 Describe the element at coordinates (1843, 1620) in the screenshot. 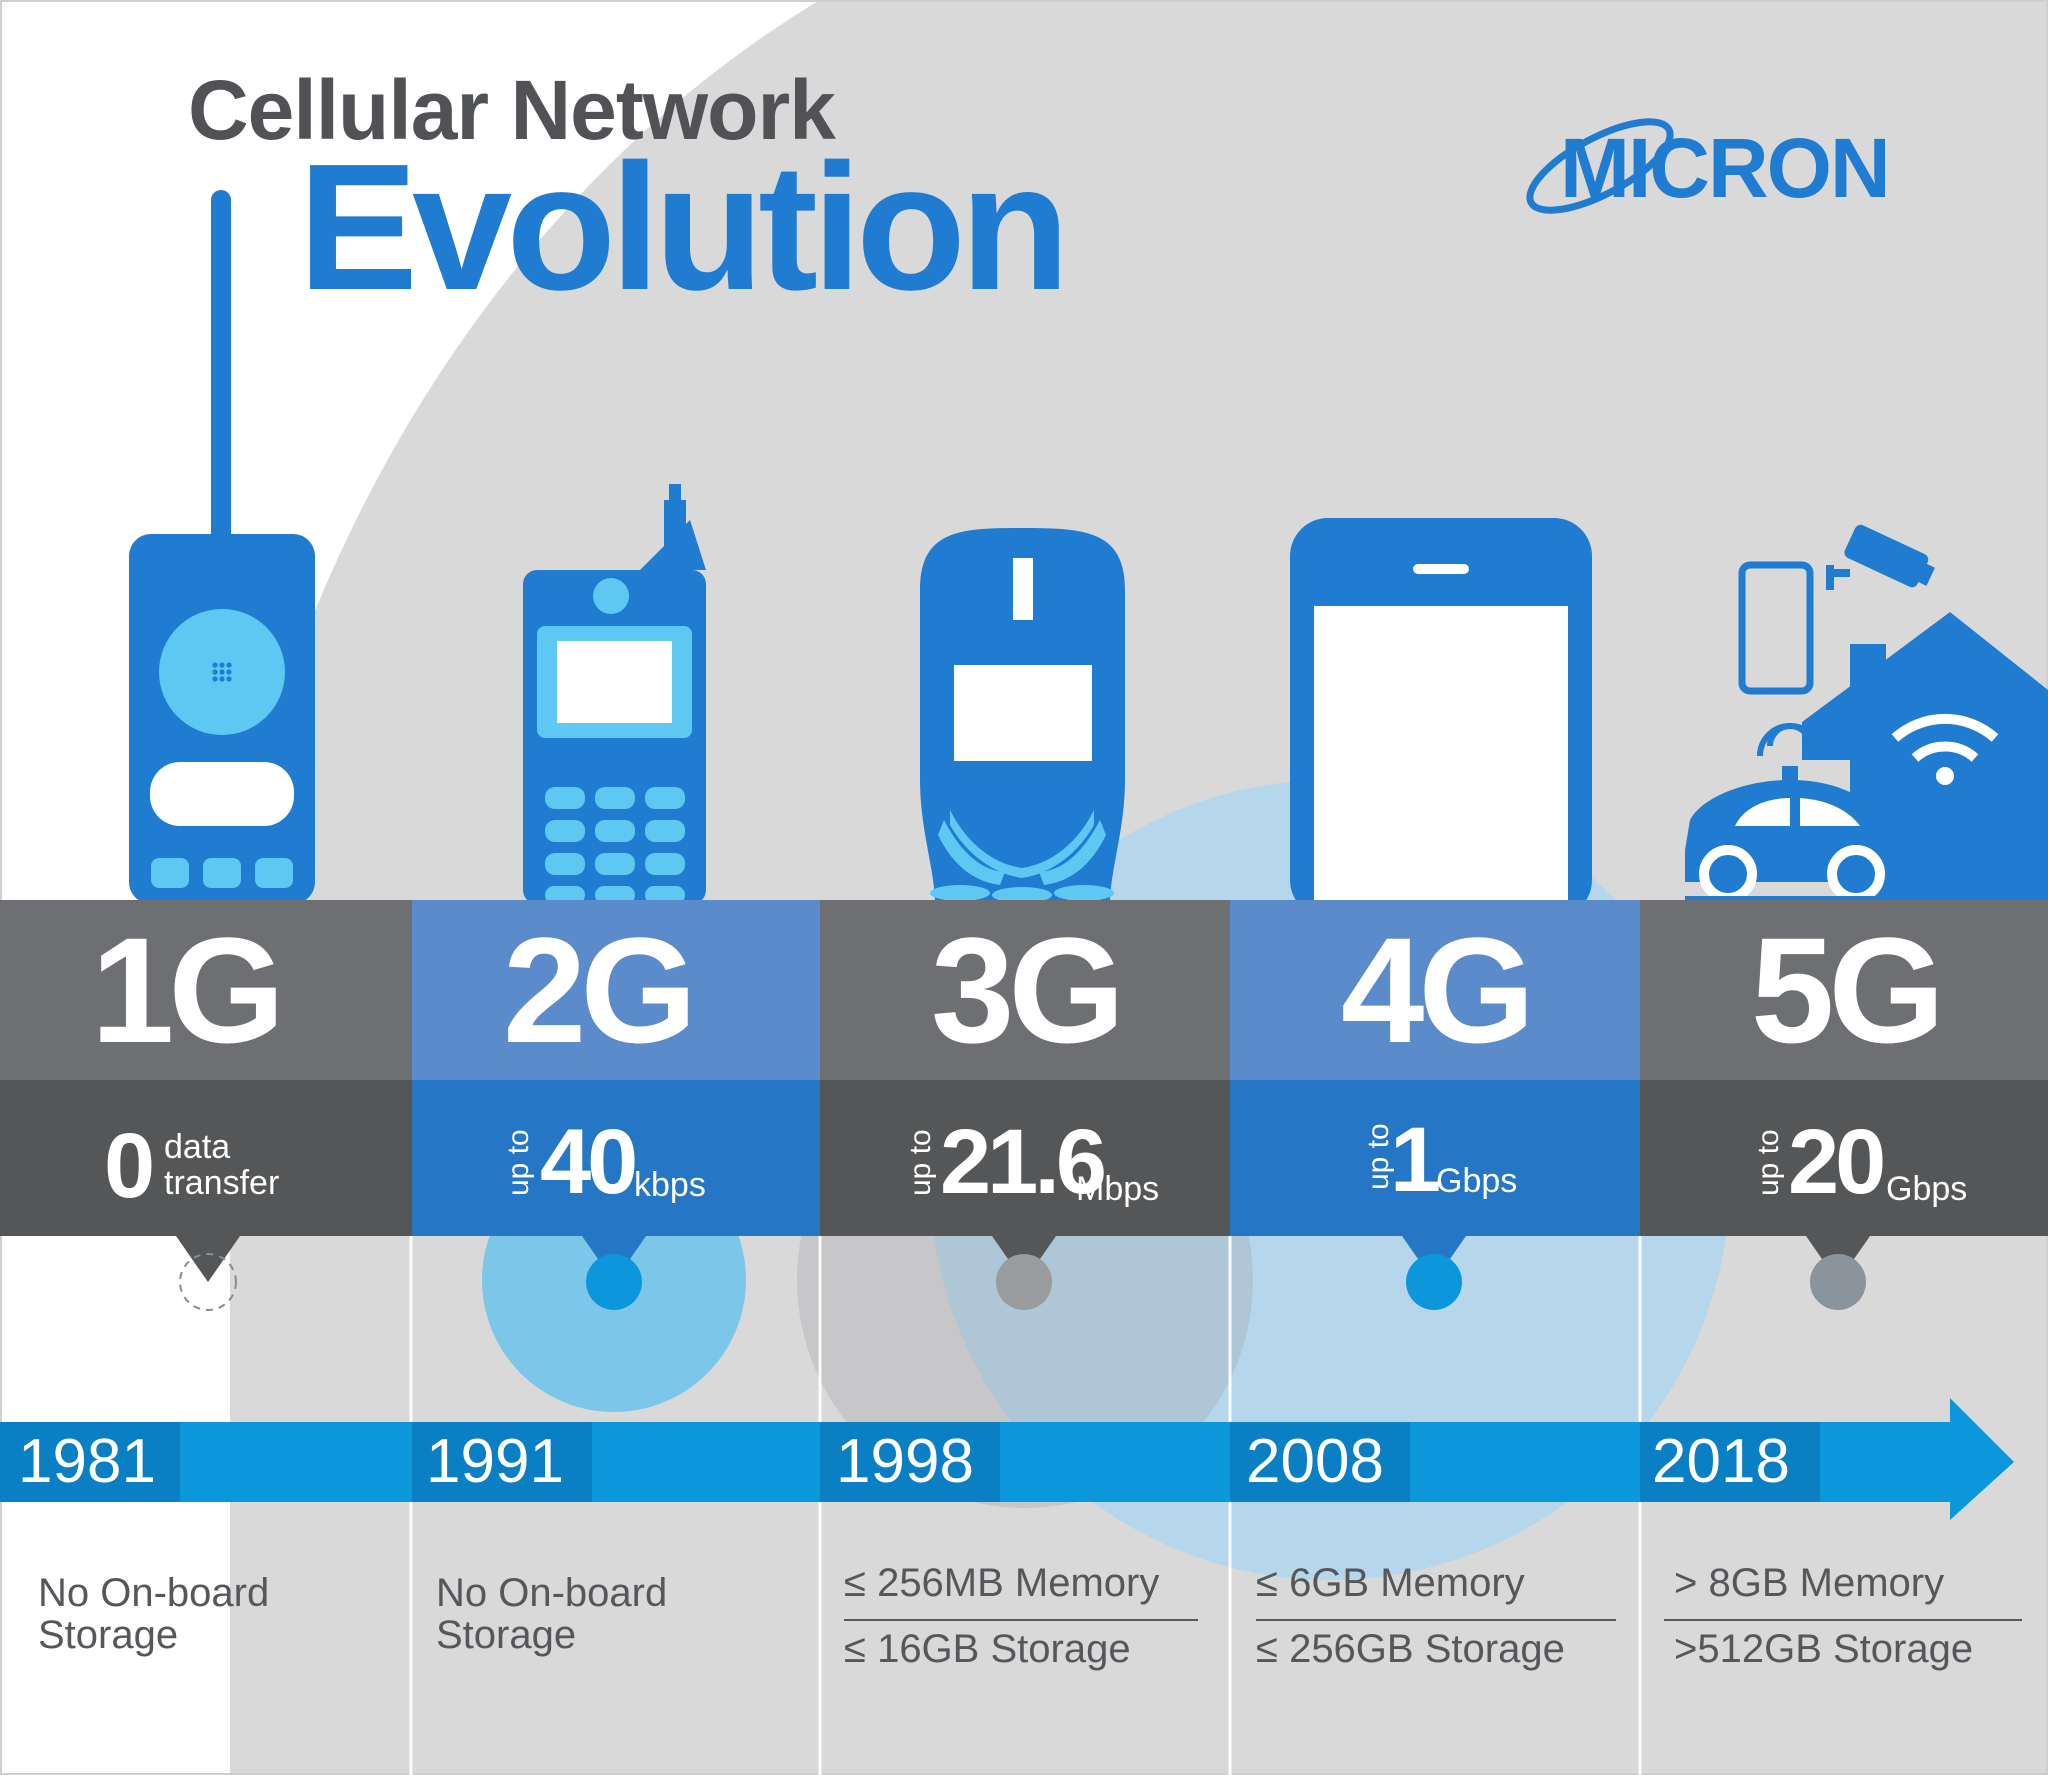

I see `divider-5g` at that location.